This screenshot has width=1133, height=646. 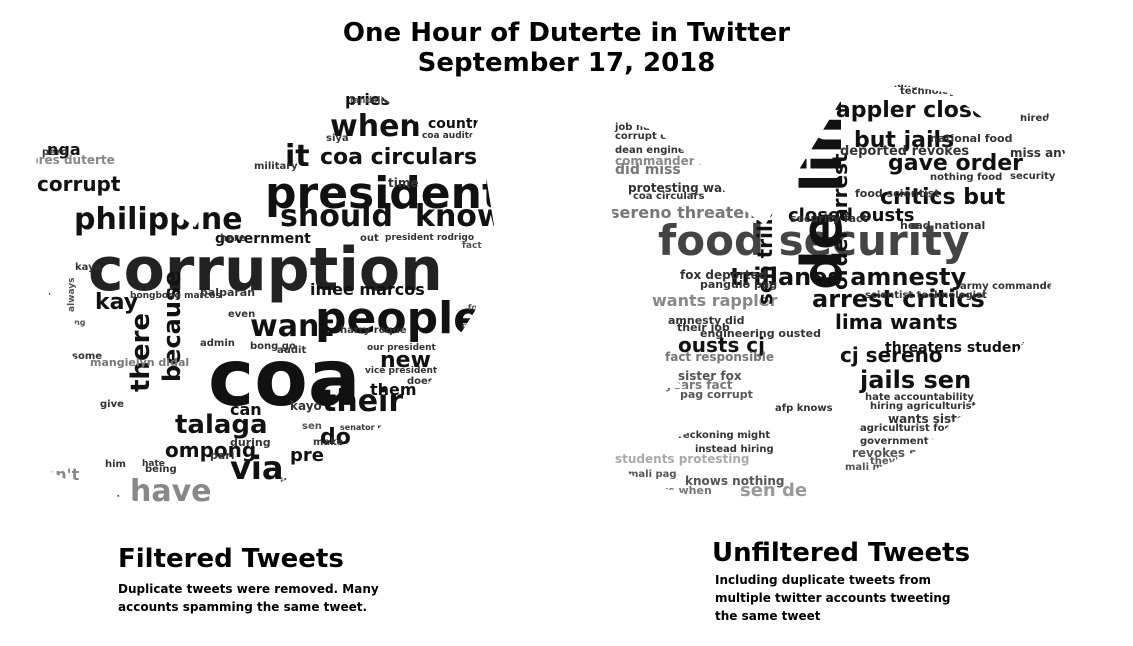 I want to click on cloud-word: kayo, so click(x=306, y=406).